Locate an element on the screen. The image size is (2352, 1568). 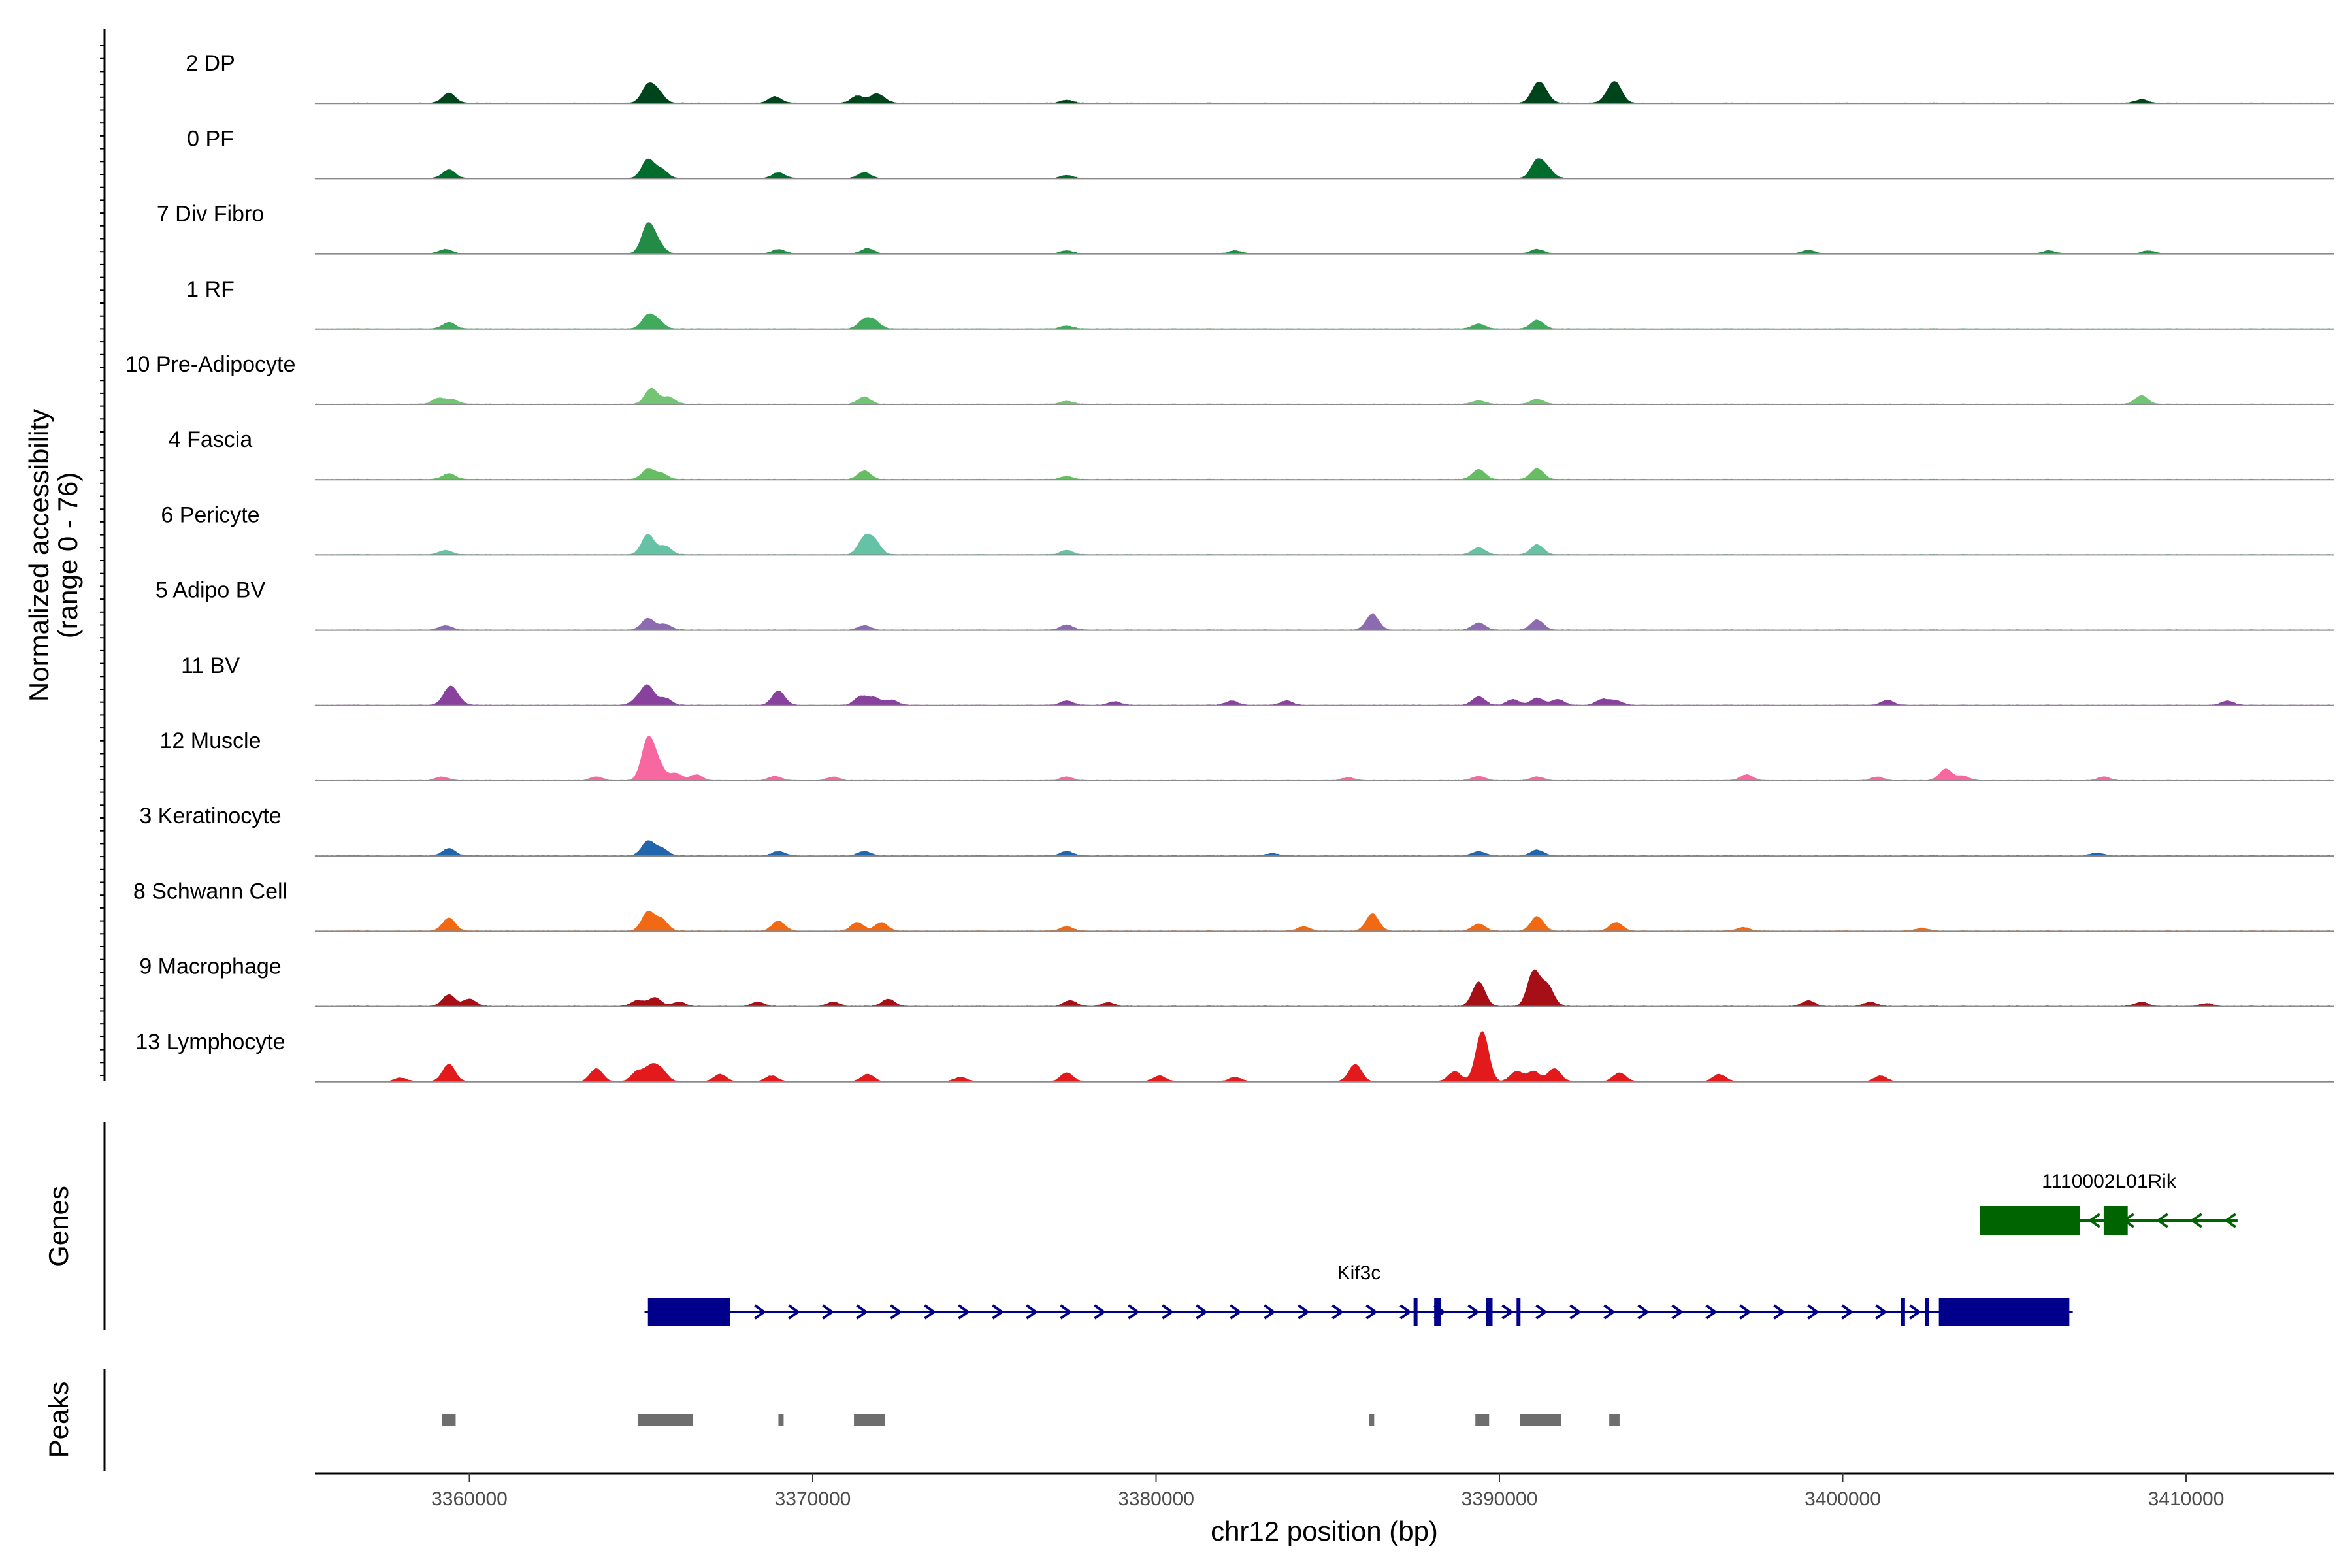
track-label: 4 Fascia is located at coordinates (211, 439).